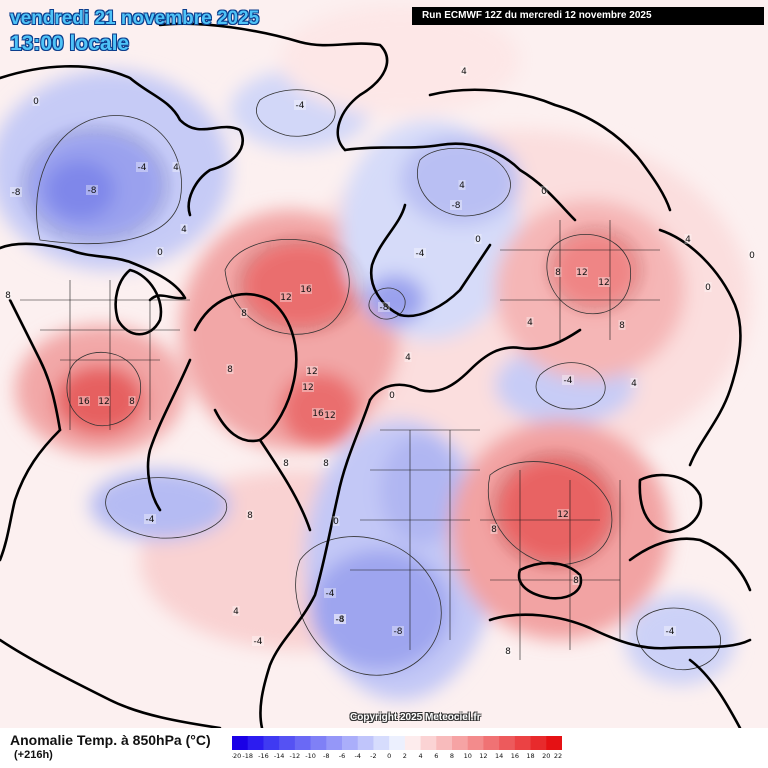 This screenshot has width=768, height=768. What do you see at coordinates (690, 564) in the screenshot?
I see `coast-middle-east` at bounding box center [690, 564].